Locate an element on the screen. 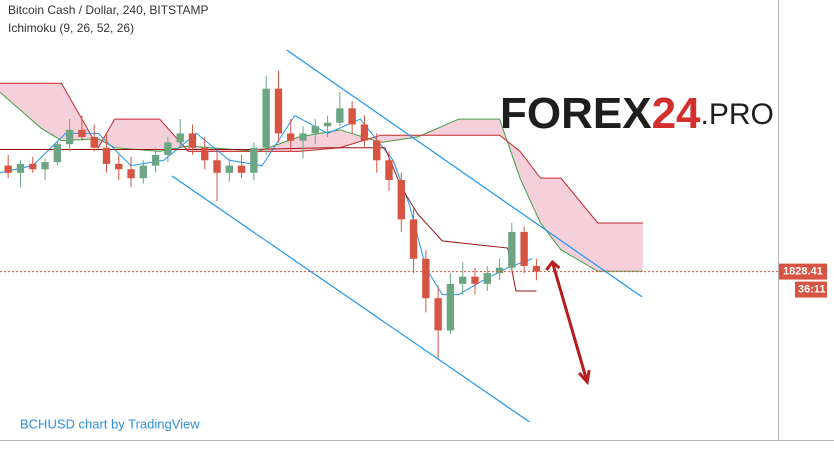  logo: FOREX24.PRO is located at coordinates (637, 113).